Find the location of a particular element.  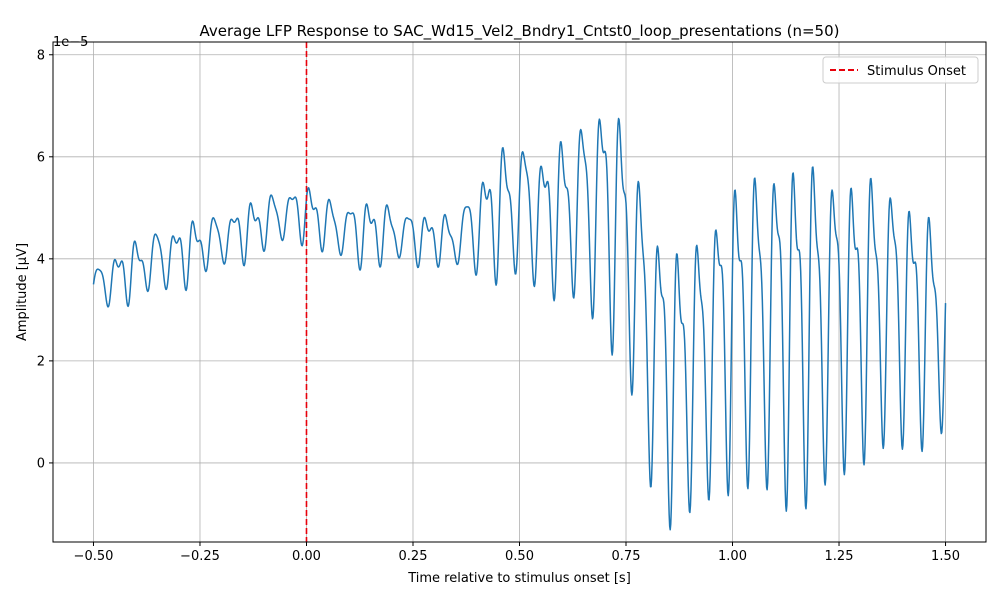

legend-label-stimulus-onset: Stimulus Onset is located at coordinates (916, 71).